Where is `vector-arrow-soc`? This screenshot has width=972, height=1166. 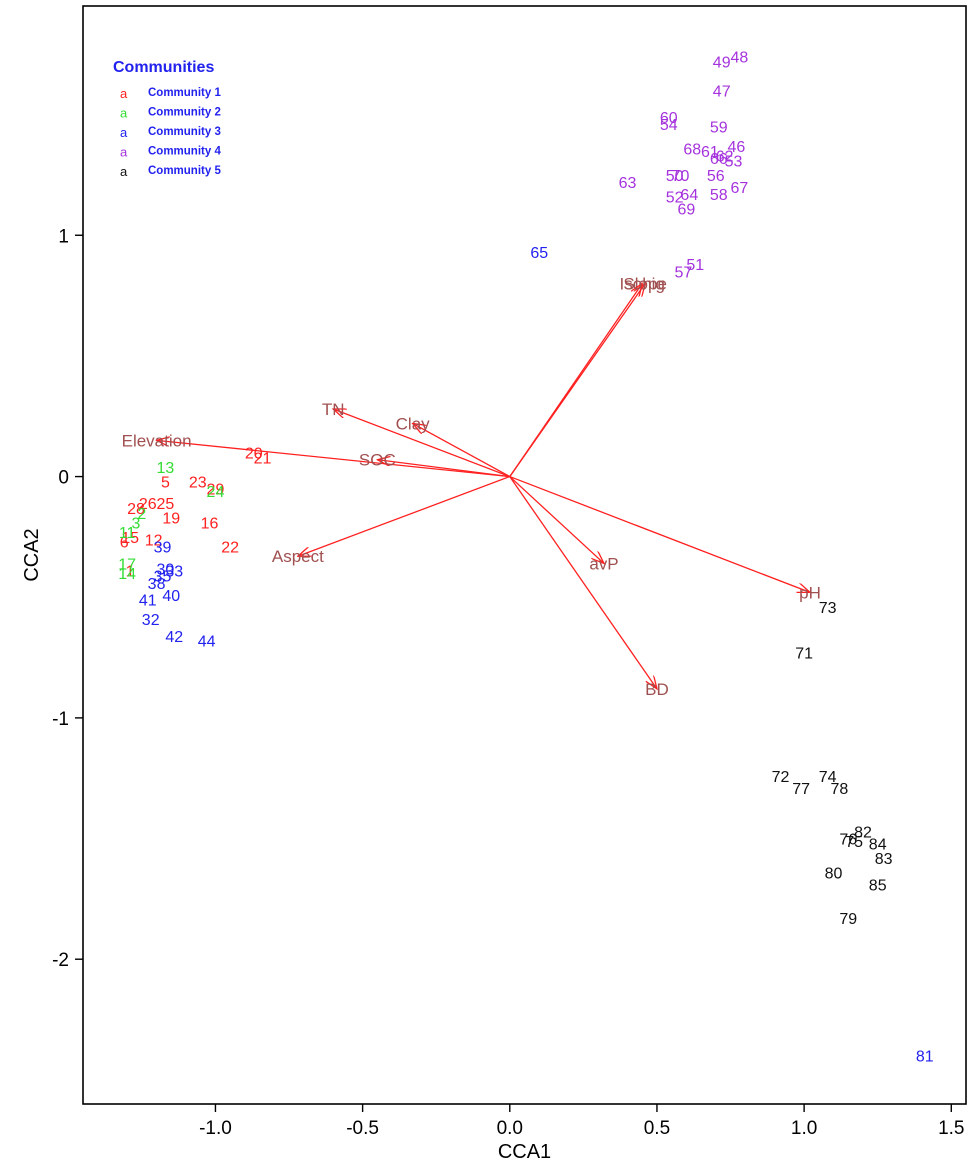 vector-arrow-soc is located at coordinates (443, 469).